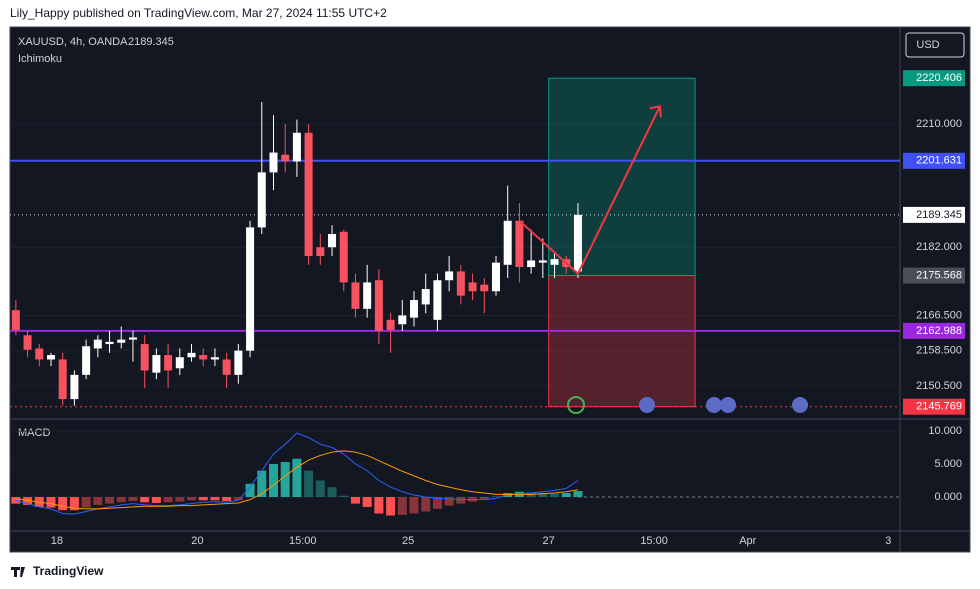 The height and width of the screenshot is (589, 980). What do you see at coordinates (34, 433) in the screenshot?
I see `macd-title: MACD` at bounding box center [34, 433].